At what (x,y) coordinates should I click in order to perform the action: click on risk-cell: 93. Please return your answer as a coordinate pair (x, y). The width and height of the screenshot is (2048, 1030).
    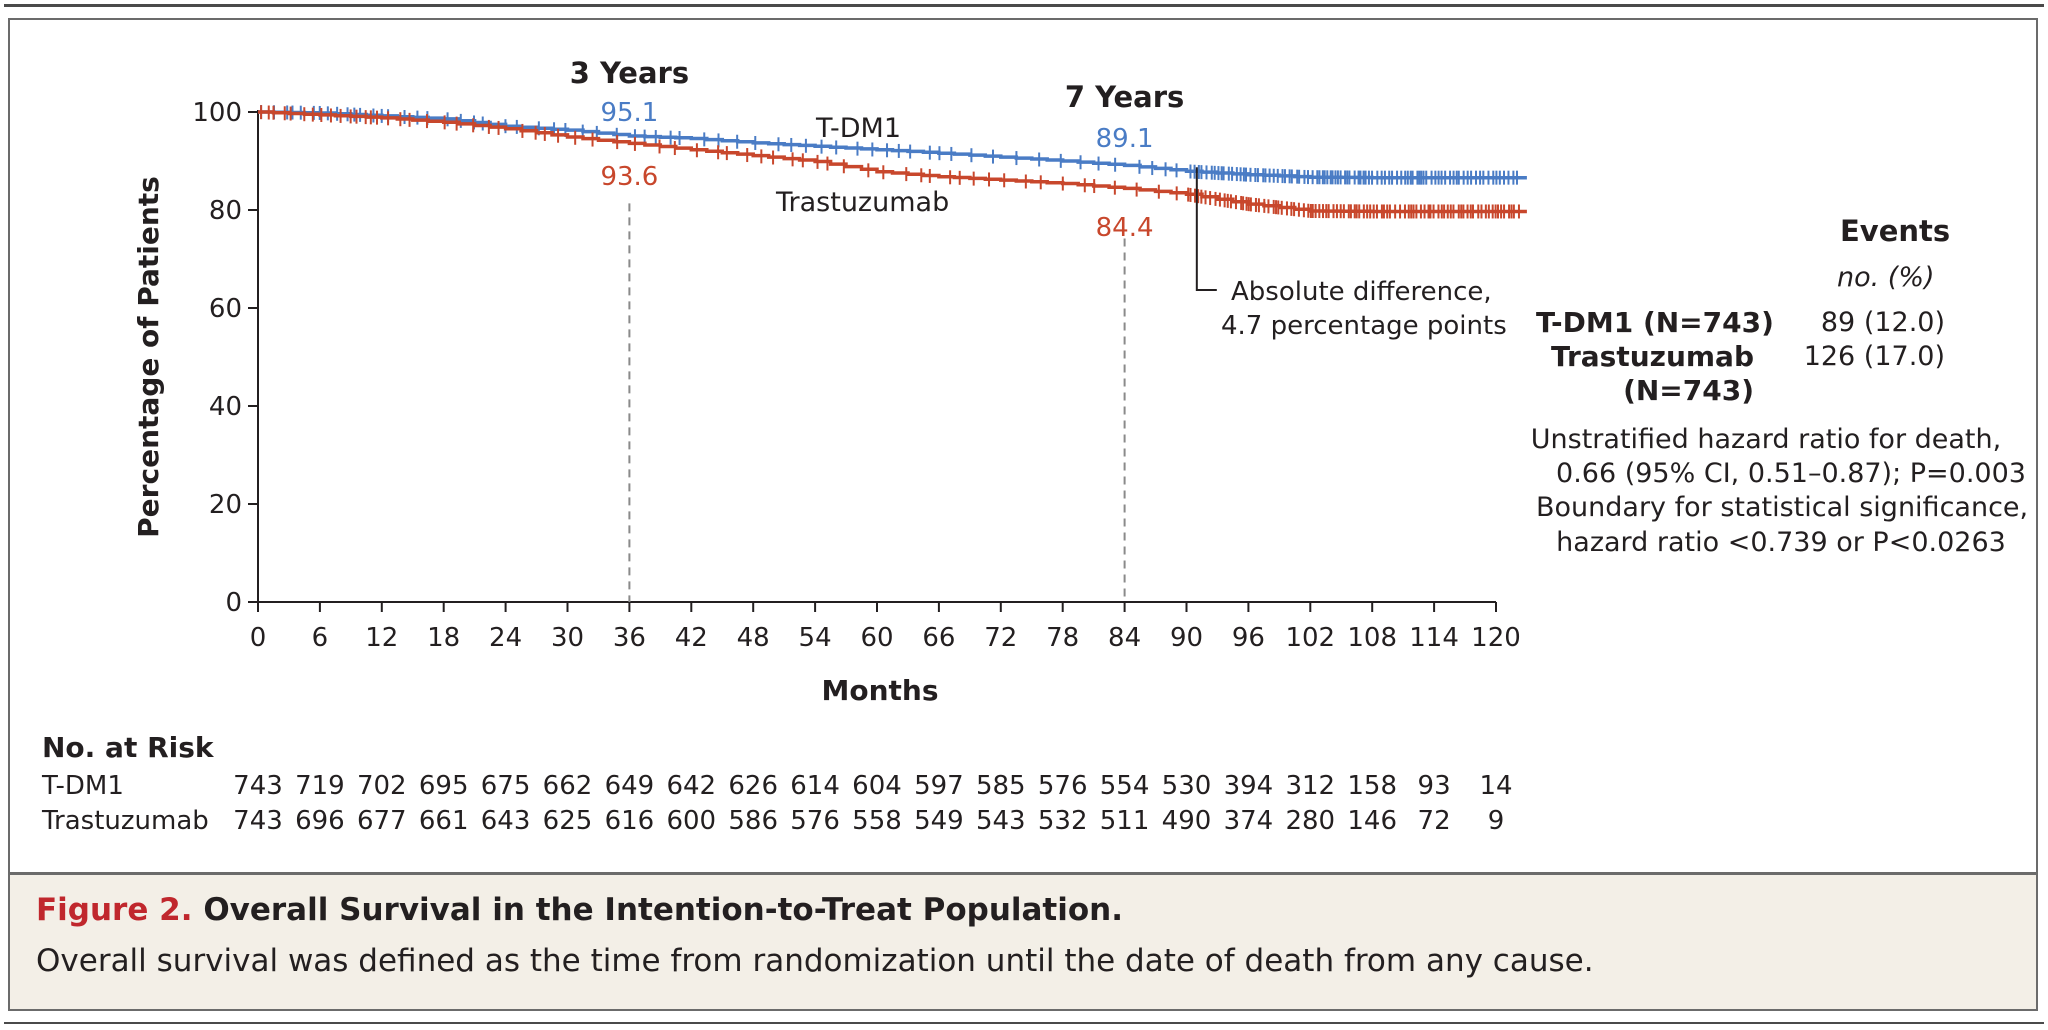
    Looking at the image, I should click on (1434, 786).